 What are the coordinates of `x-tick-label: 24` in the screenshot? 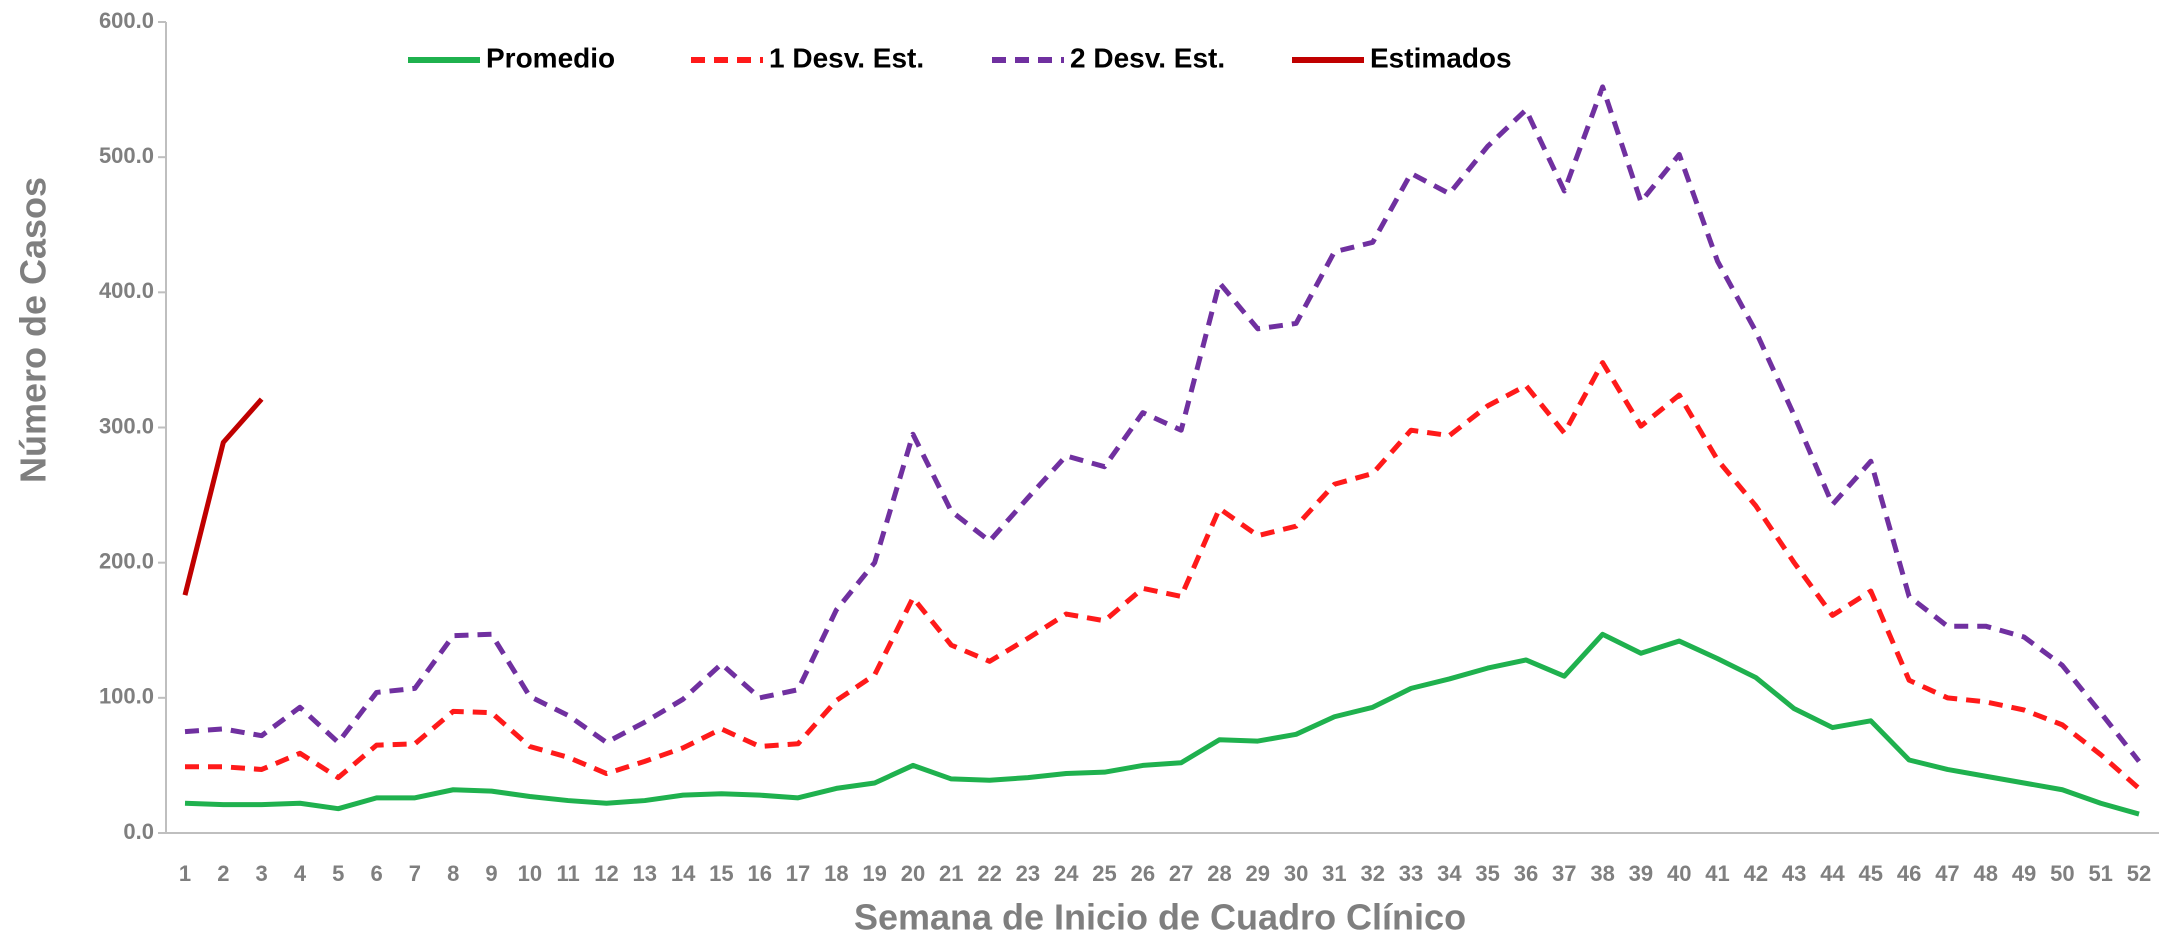 It's located at (1066, 873).